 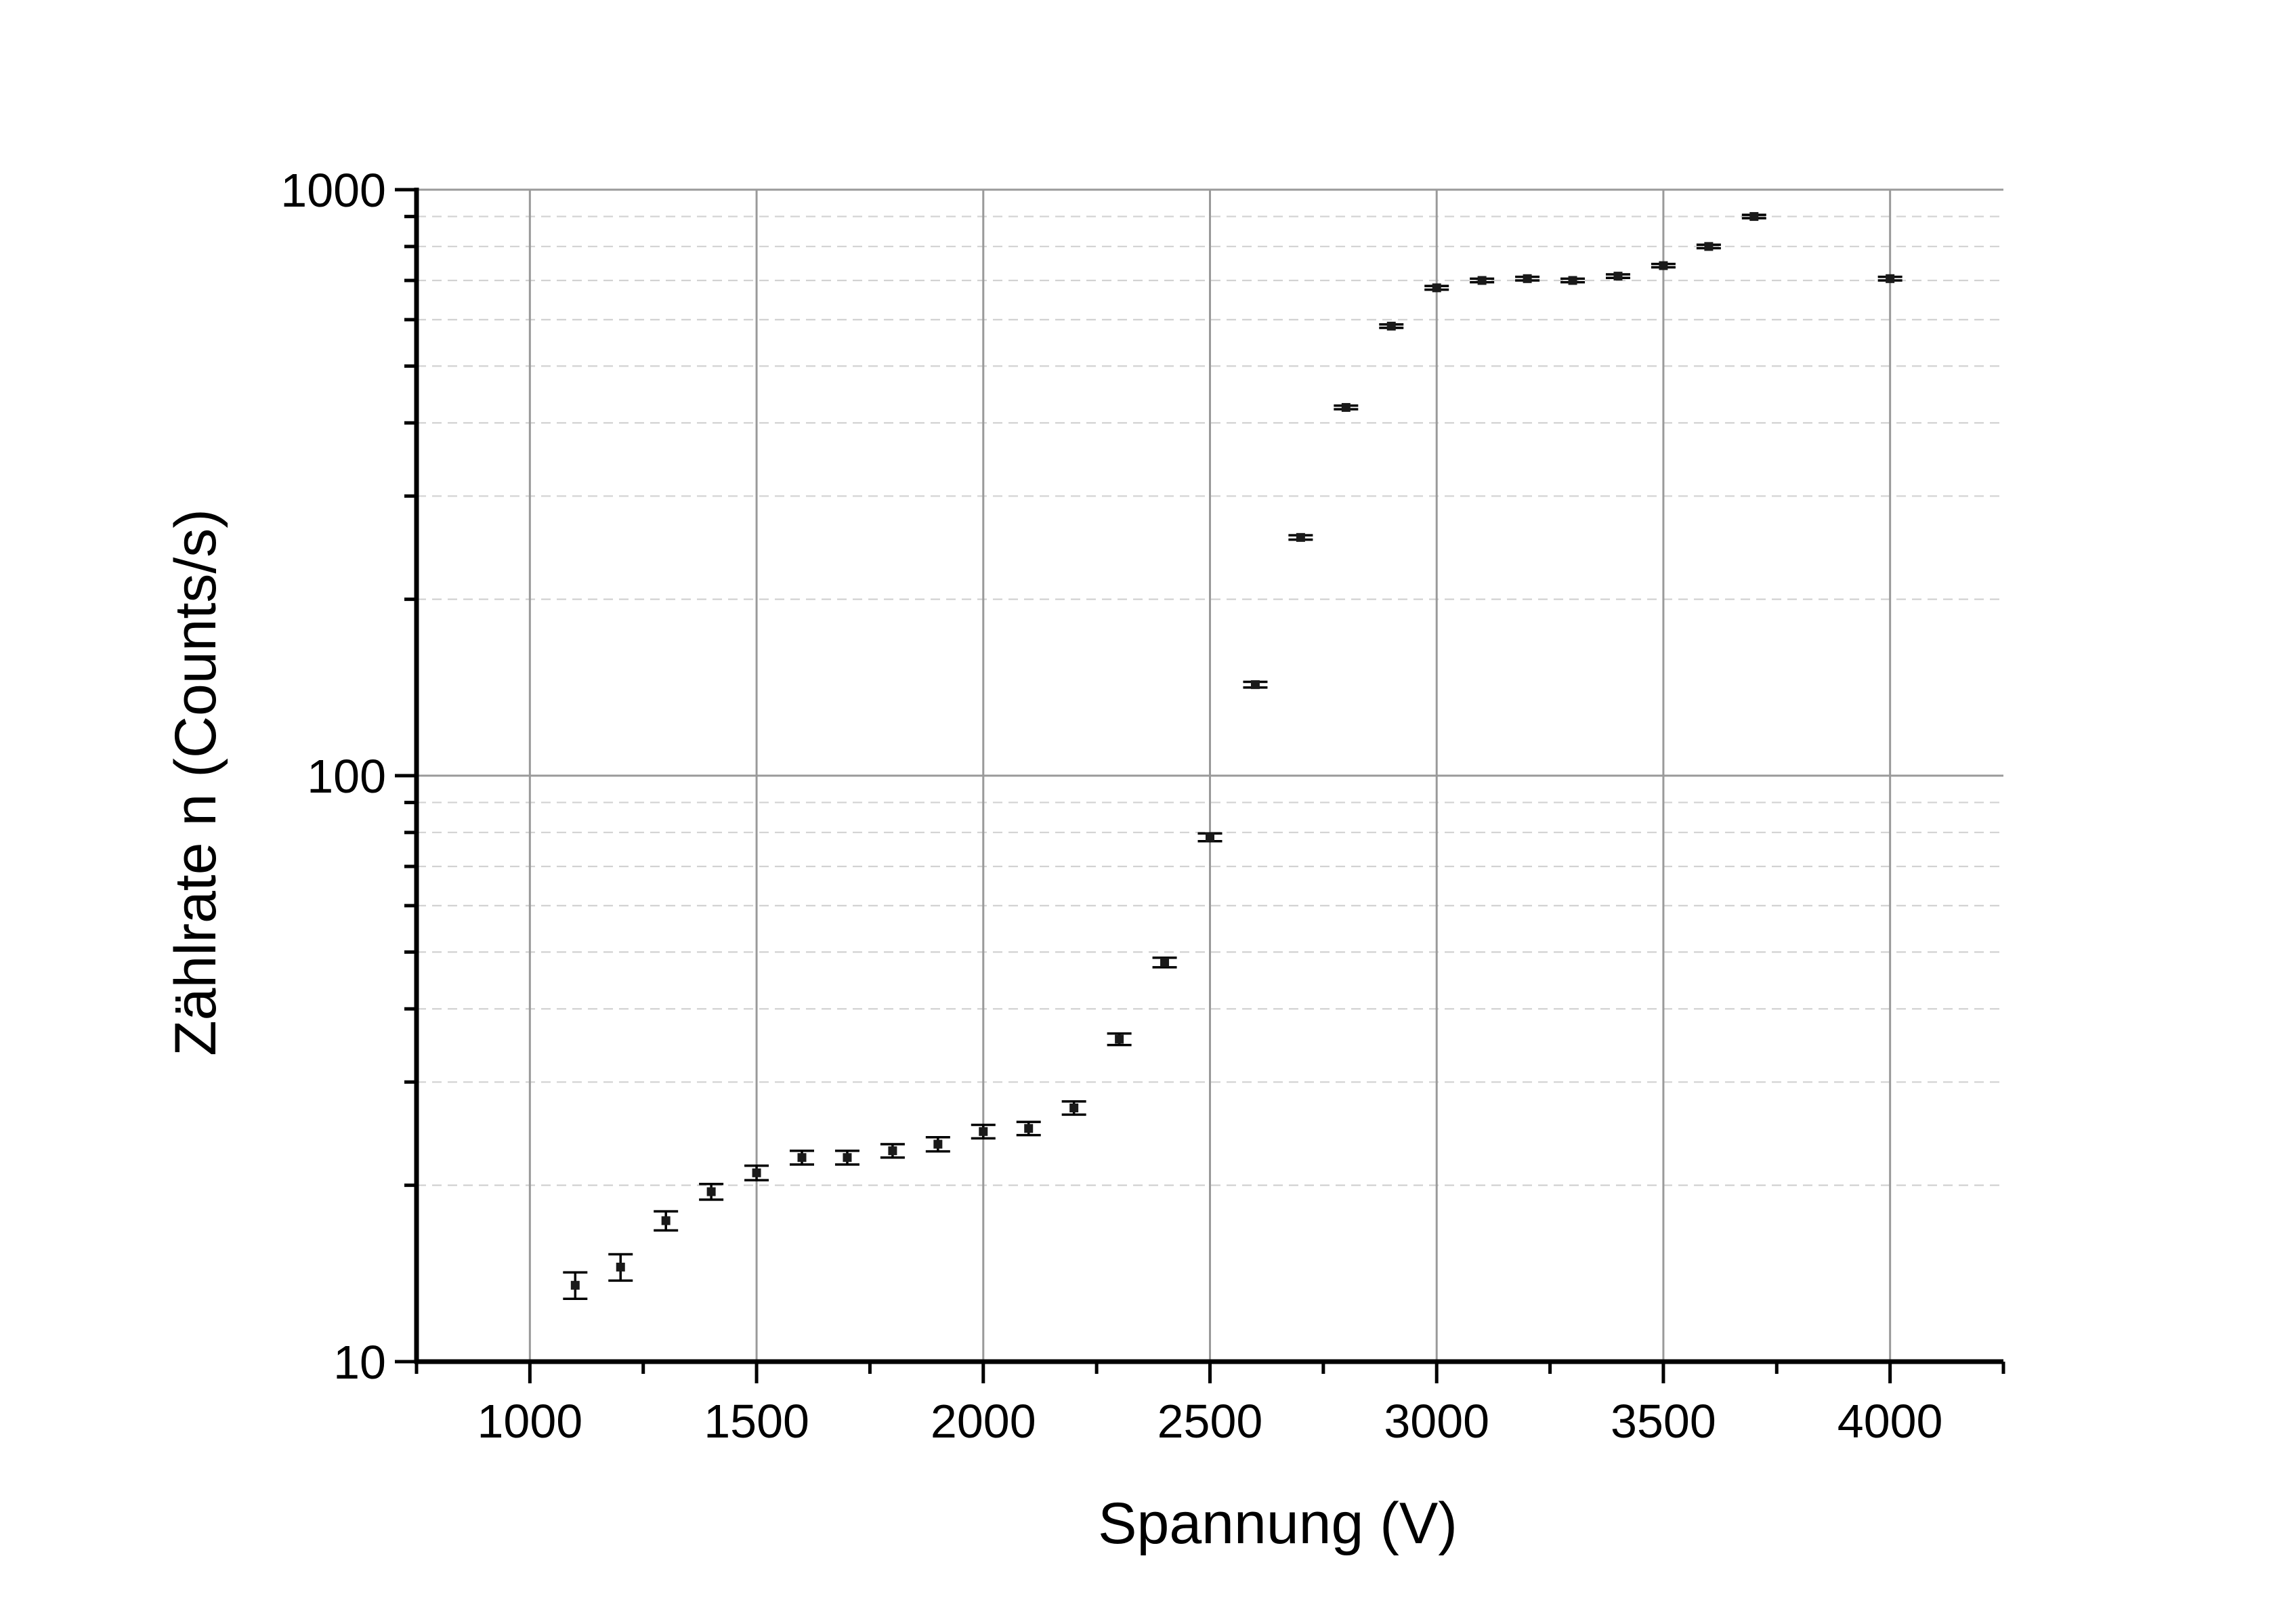 What do you see at coordinates (1664, 1421) in the screenshot?
I see `x-tick-label: 3500` at bounding box center [1664, 1421].